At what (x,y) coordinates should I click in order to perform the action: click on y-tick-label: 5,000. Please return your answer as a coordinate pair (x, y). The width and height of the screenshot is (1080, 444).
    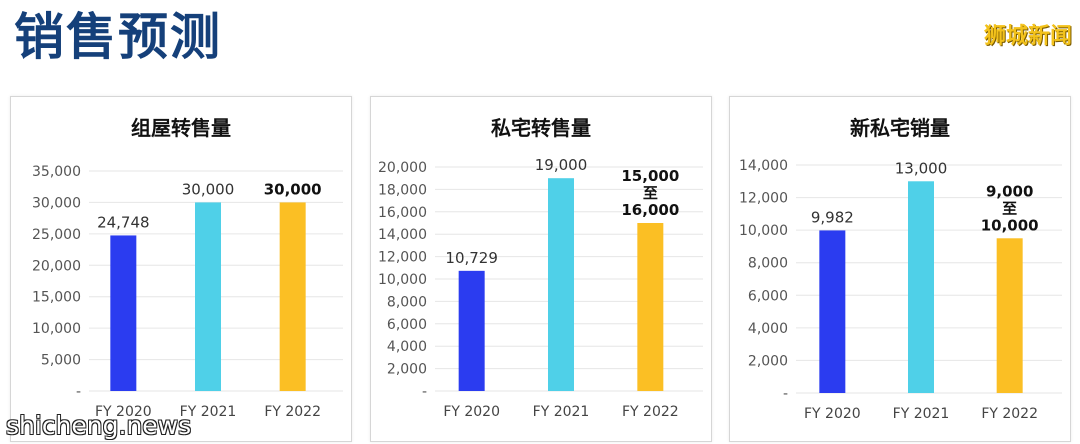
    Looking at the image, I should click on (61, 361).